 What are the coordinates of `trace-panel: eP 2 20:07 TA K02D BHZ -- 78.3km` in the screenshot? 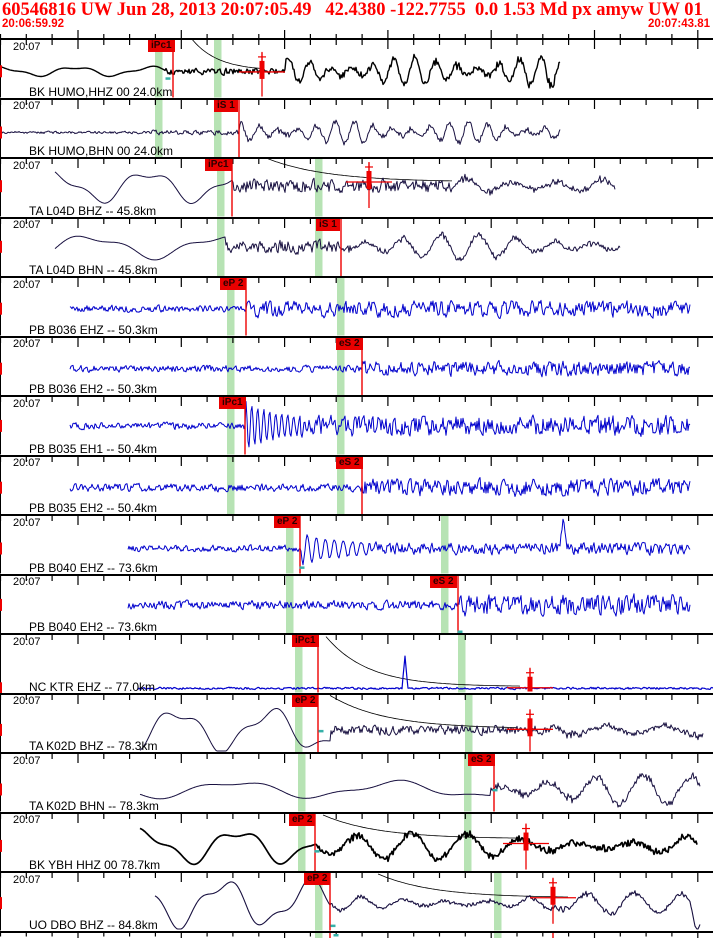 It's located at (356, 722).